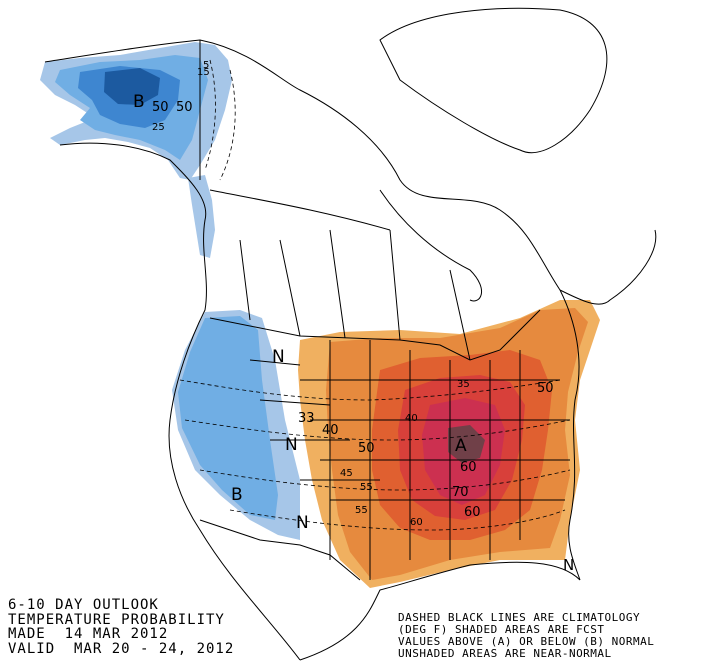 This screenshot has height=668, width=719. What do you see at coordinates (519, 617) in the screenshot?
I see `legend-line-1: DASHED BLACK LINES ARE CLIMATOLOGY` at bounding box center [519, 617].